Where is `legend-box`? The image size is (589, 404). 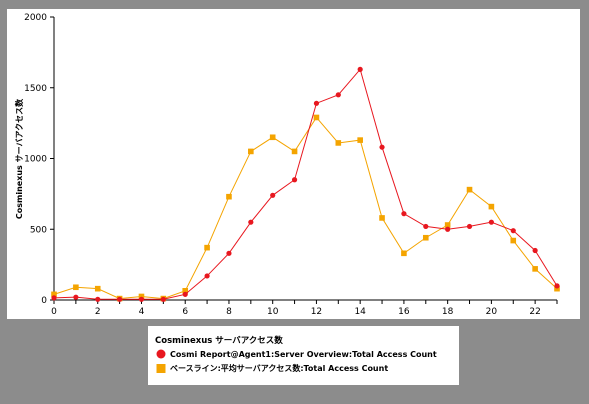
legend-box is located at coordinates (303, 355).